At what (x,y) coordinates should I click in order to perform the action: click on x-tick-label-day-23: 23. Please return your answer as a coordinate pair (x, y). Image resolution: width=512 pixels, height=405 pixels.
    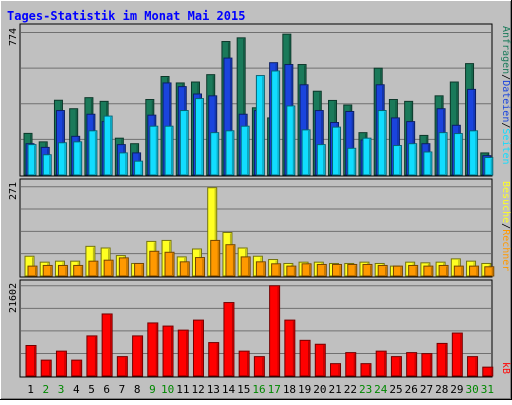
    Looking at the image, I should click on (365, 389).